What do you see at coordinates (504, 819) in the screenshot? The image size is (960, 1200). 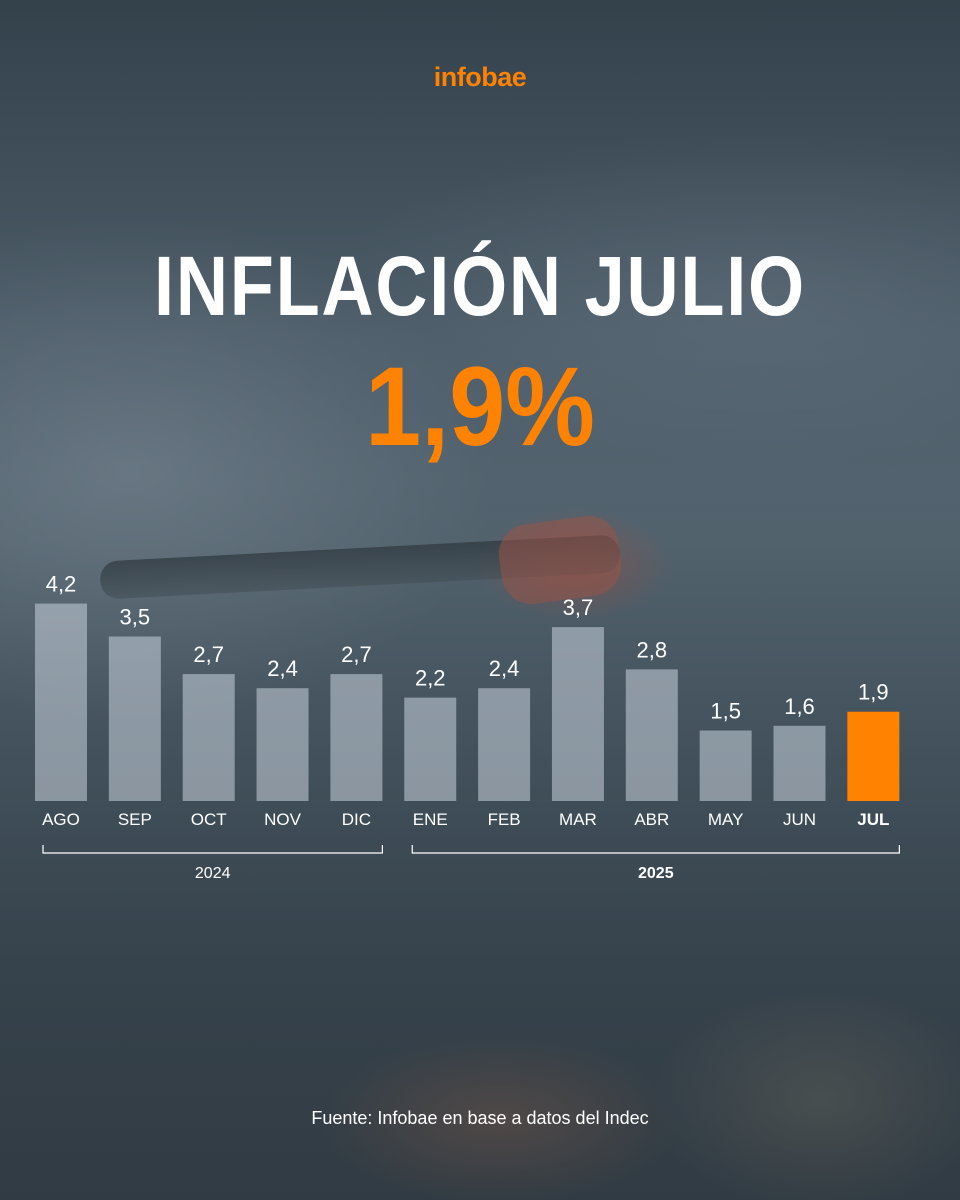 I see `category-label-feb: FEB` at bounding box center [504, 819].